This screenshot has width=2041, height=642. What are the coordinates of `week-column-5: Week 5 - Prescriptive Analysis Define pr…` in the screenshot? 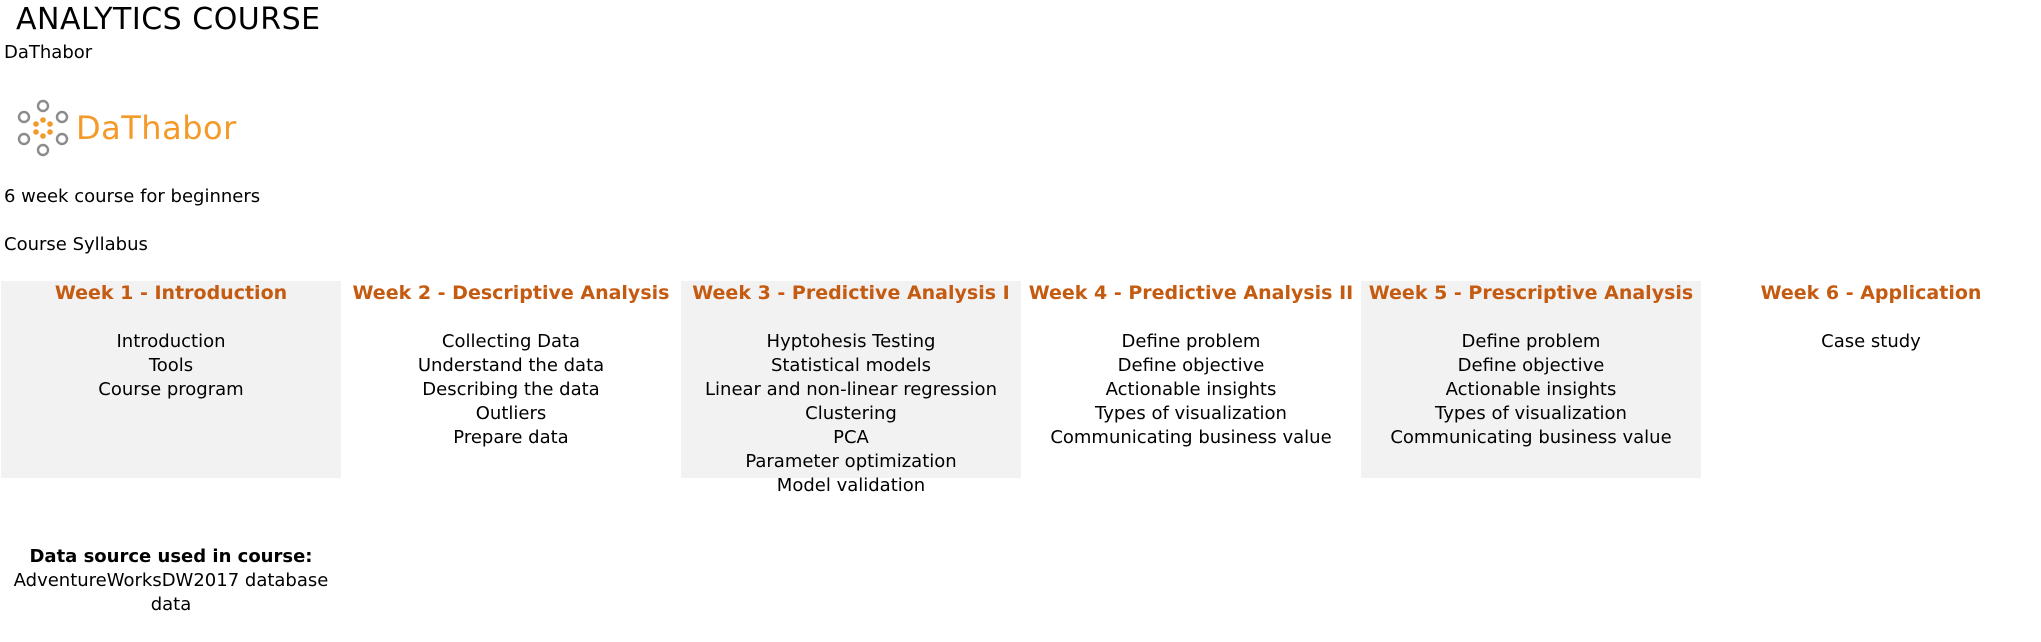 It's located at (1531, 379).